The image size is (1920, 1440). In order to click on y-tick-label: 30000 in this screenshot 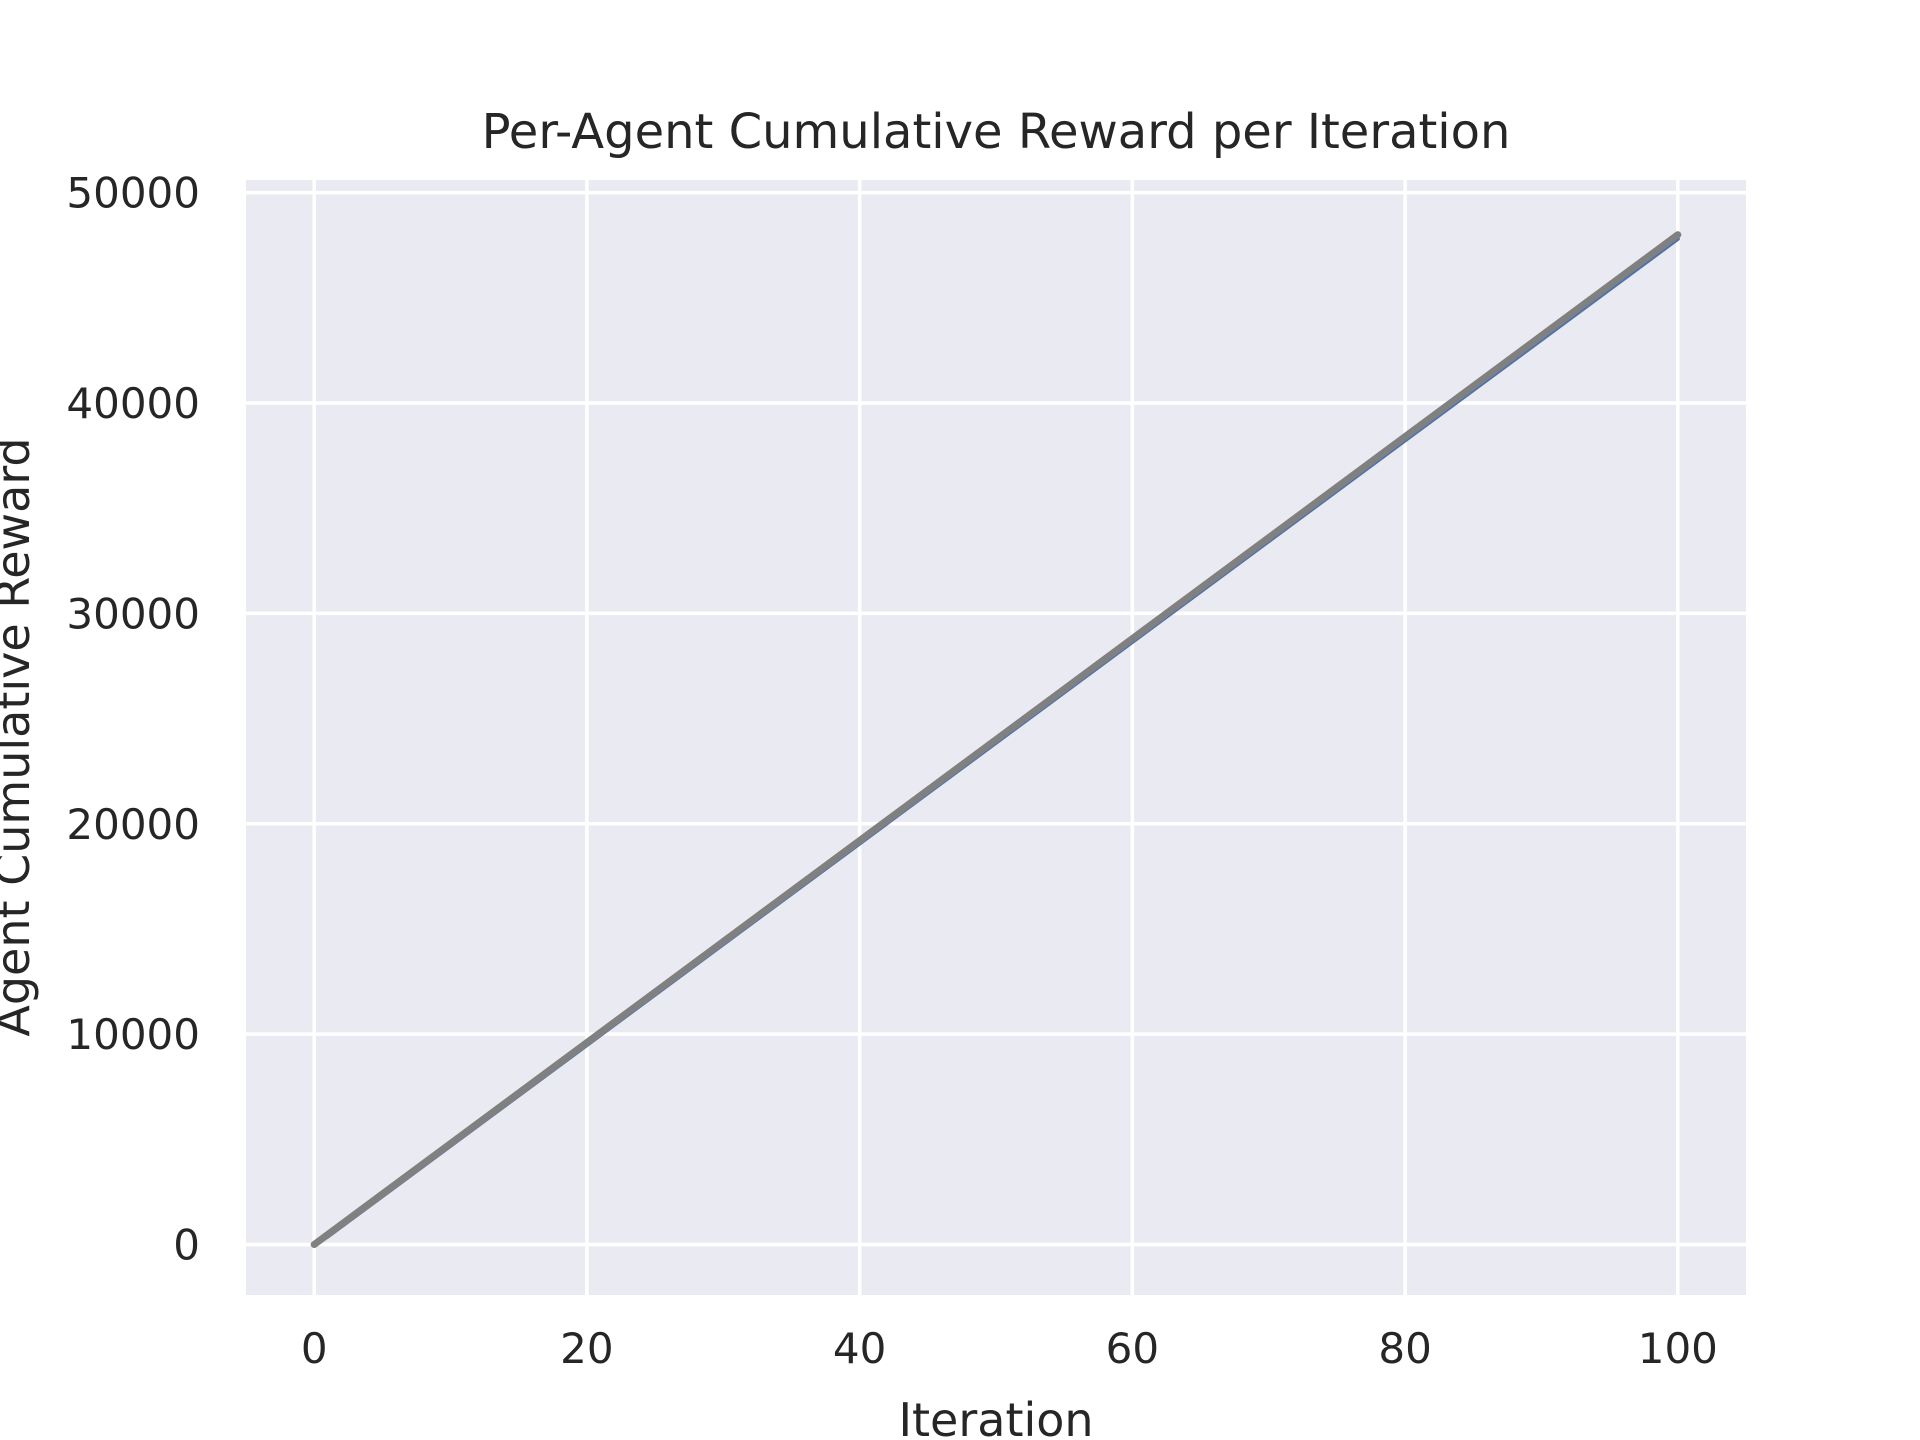, I will do `click(133, 613)`.